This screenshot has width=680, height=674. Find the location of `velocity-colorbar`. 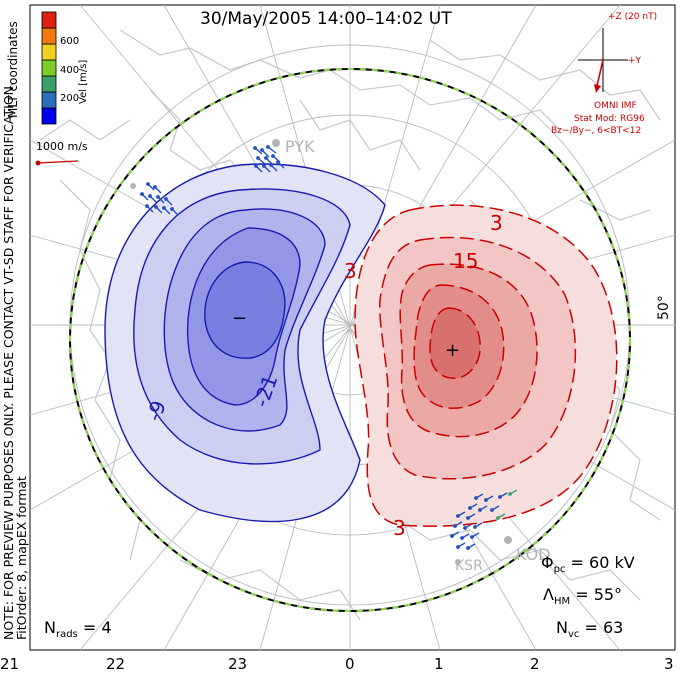

velocity-colorbar is located at coordinates (49, 68).